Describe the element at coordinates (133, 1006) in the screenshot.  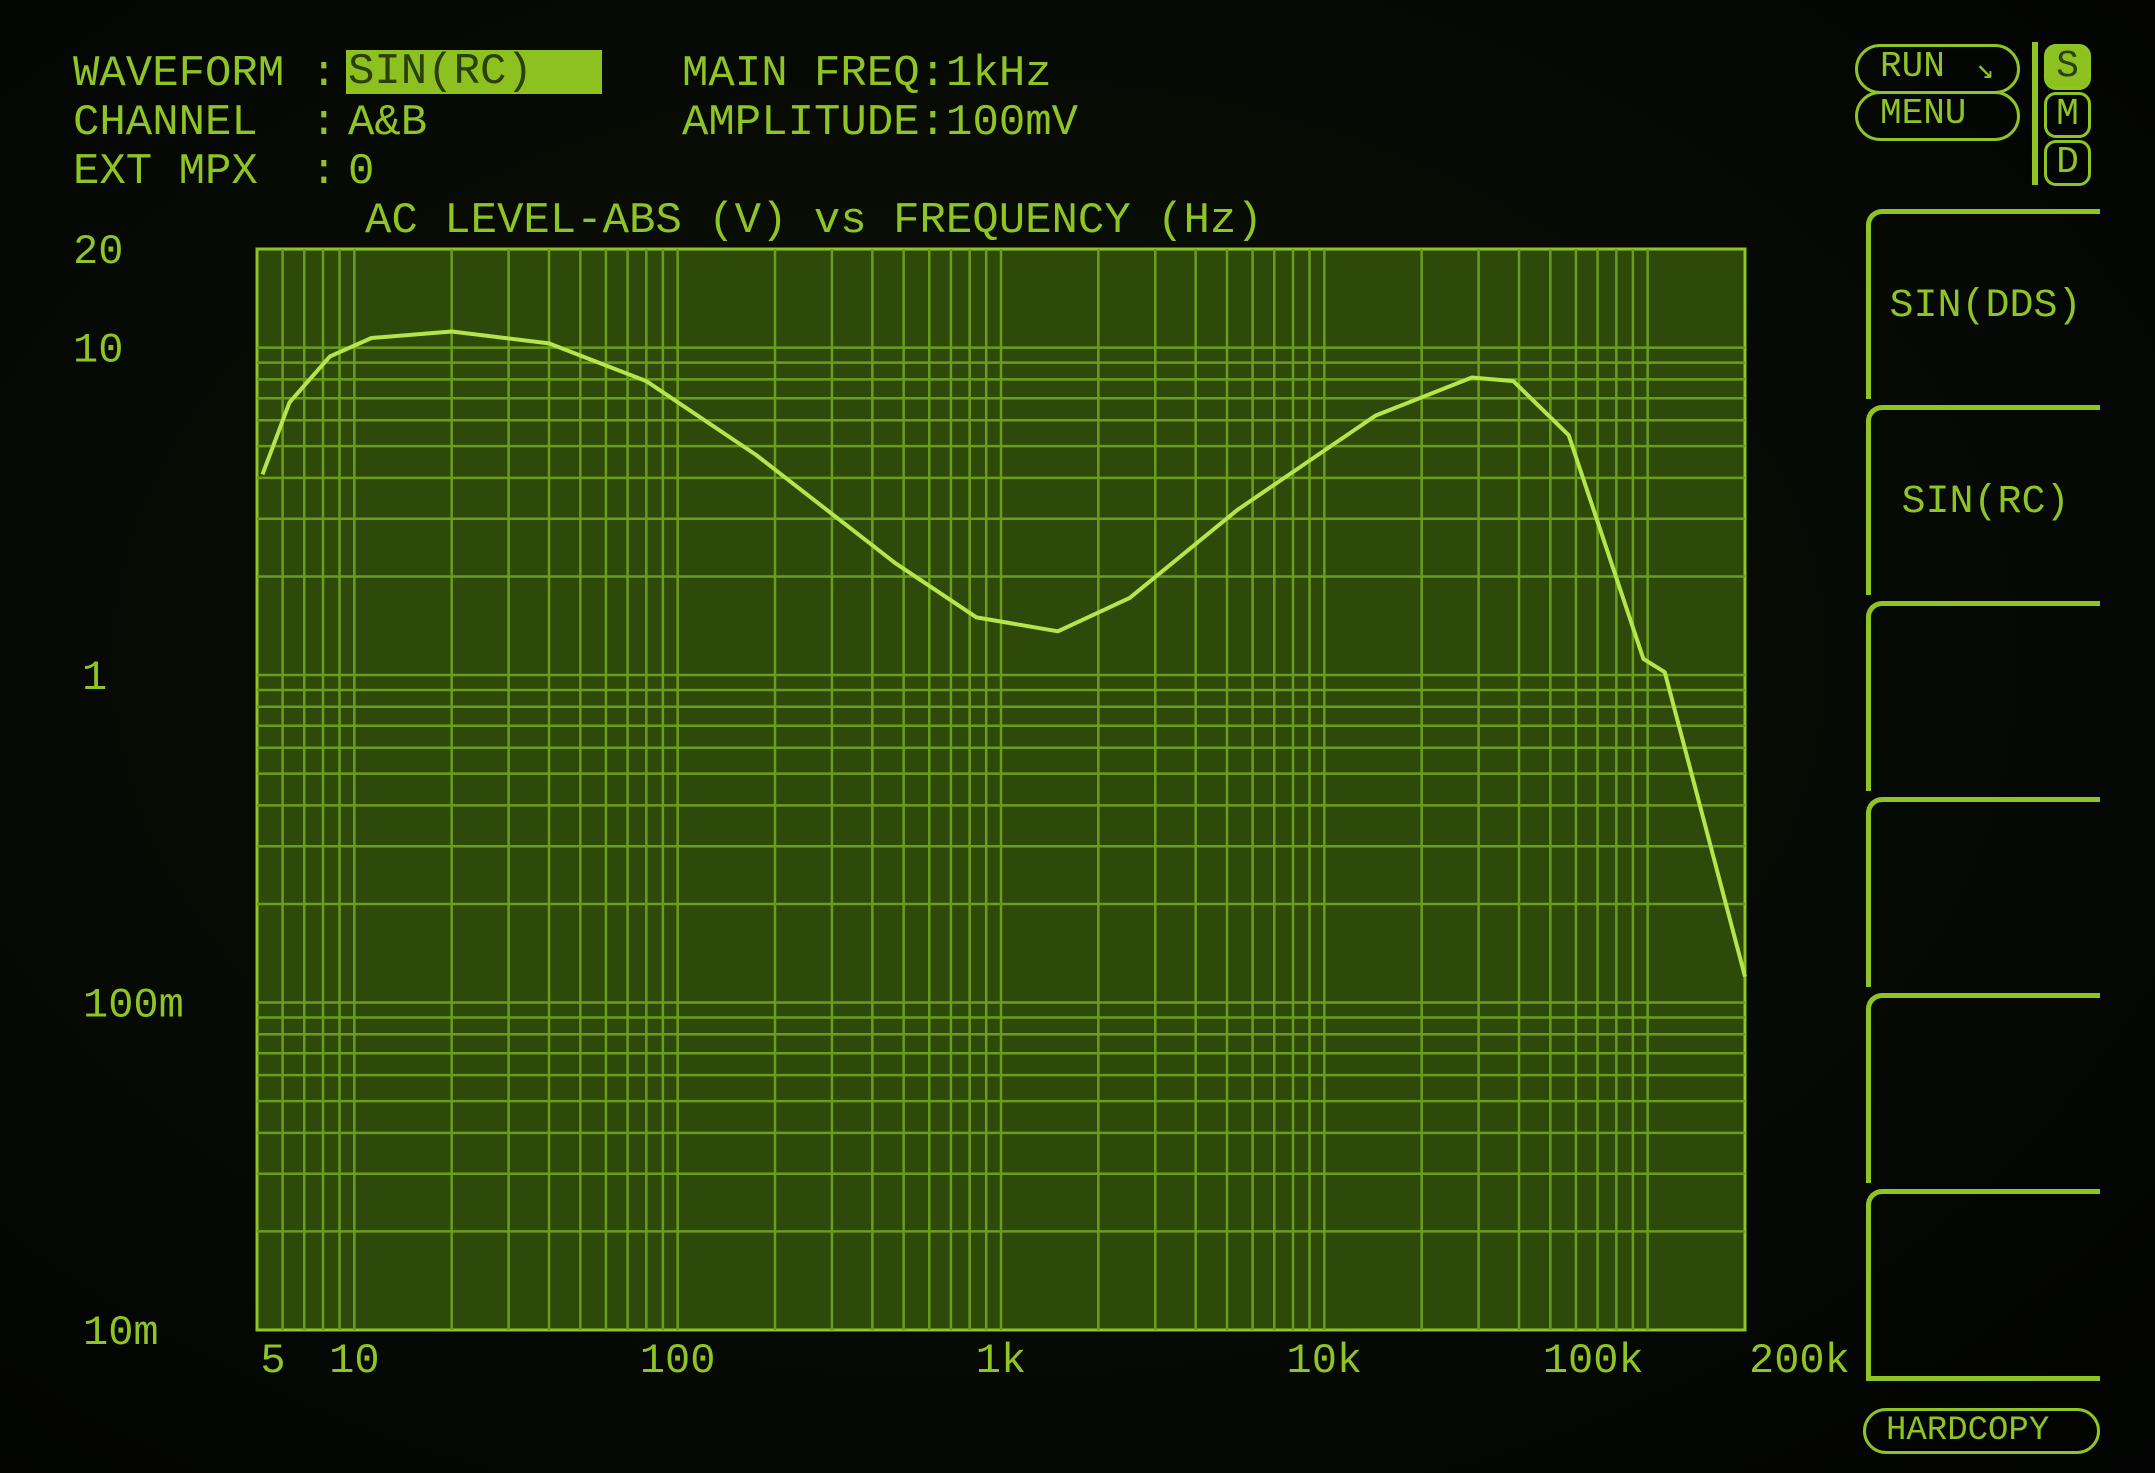
I see `y-tick-label: 100m` at that location.